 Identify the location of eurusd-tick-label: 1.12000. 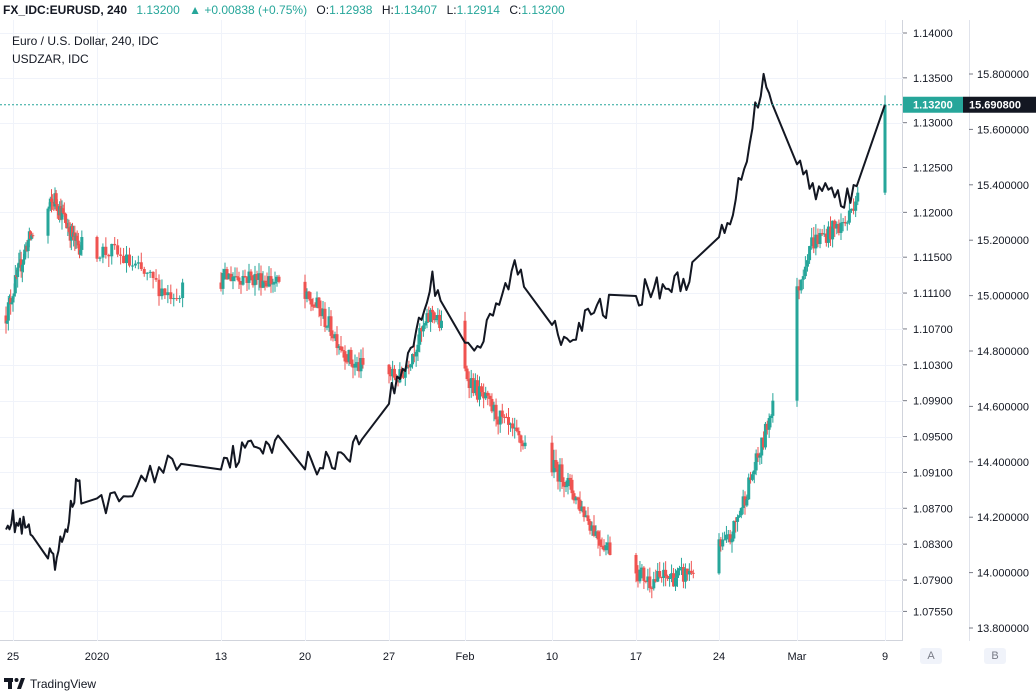
(933, 213).